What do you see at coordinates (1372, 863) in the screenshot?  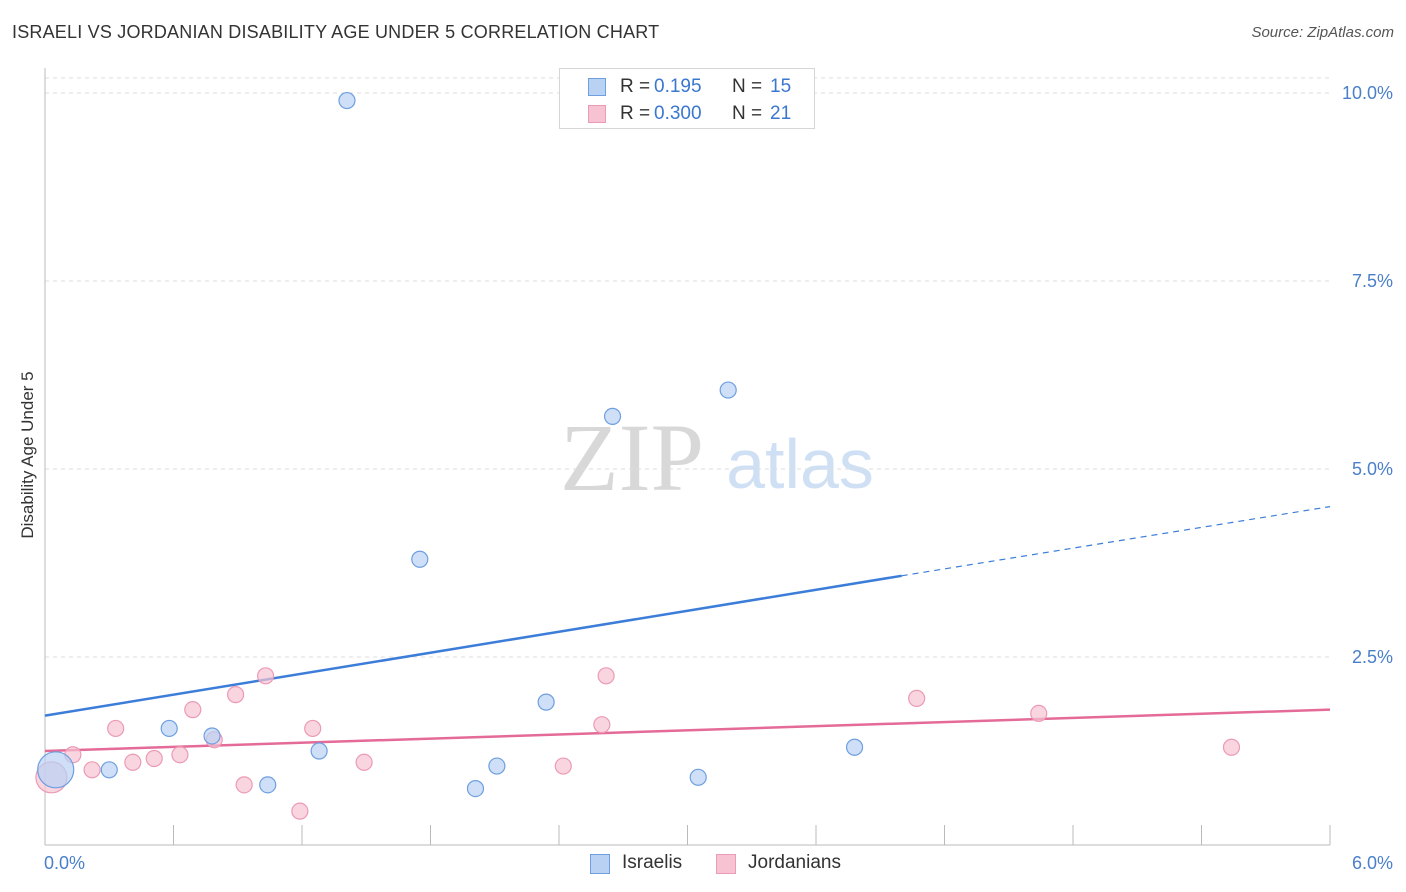 I see `x-tick-label: 6.0%` at bounding box center [1372, 863].